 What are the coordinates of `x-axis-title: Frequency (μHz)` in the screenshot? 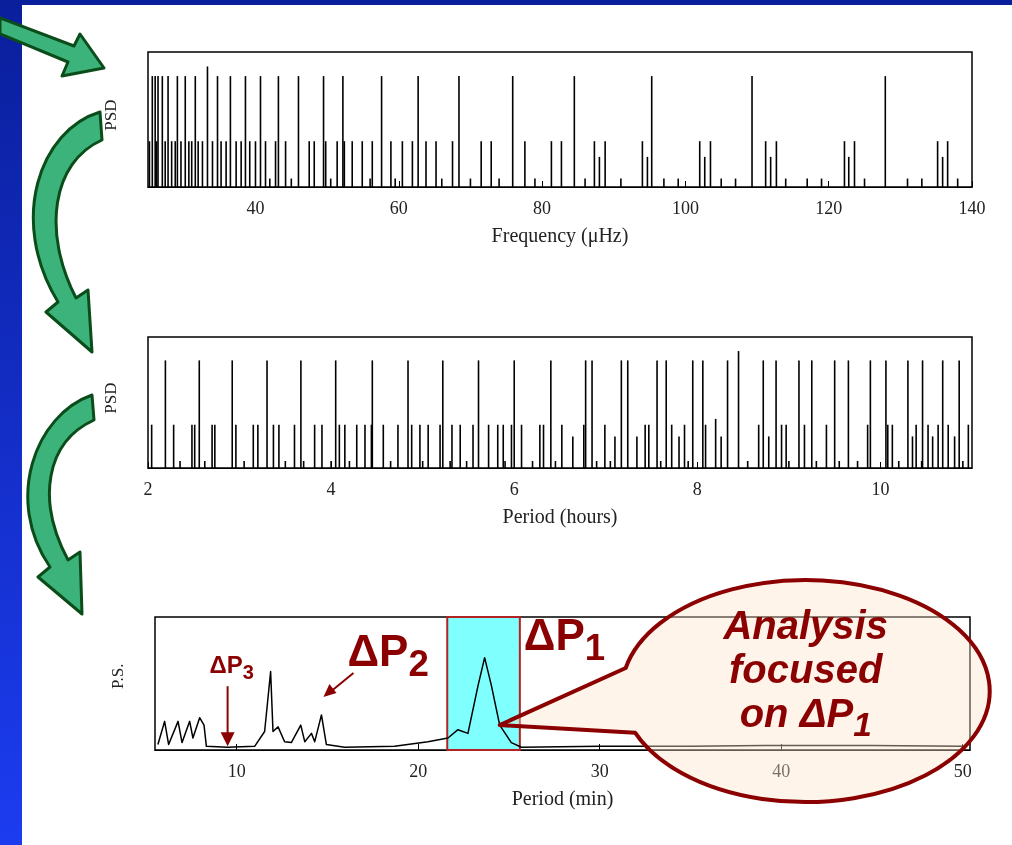 It's located at (560, 235).